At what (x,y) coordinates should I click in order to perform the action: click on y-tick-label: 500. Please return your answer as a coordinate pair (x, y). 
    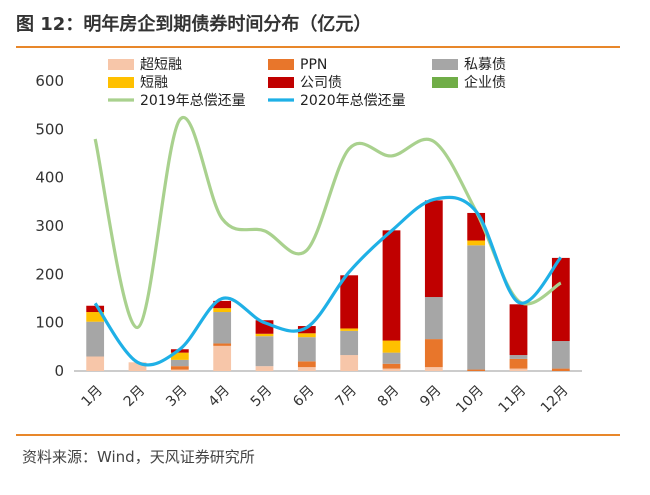
    Looking at the image, I should click on (49, 129).